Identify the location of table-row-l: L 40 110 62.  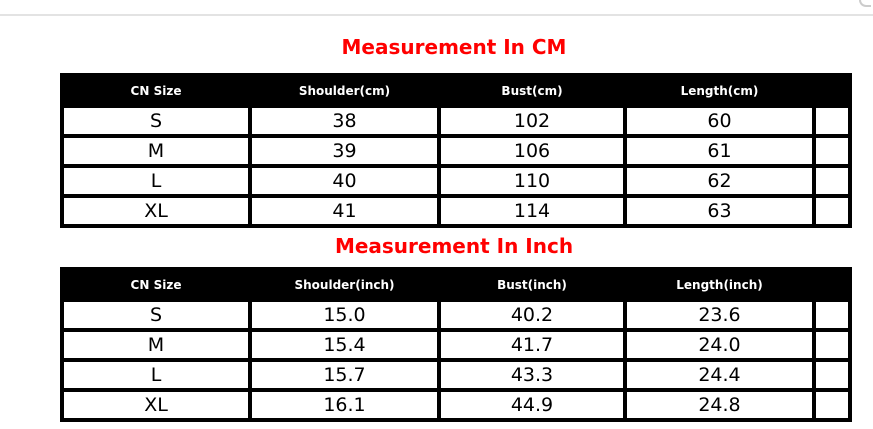
(456, 181).